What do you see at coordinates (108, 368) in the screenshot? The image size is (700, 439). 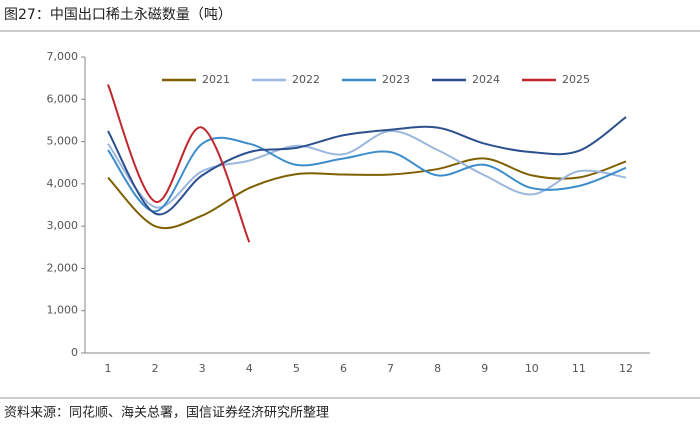 I see `x-tick-label: 1` at bounding box center [108, 368].